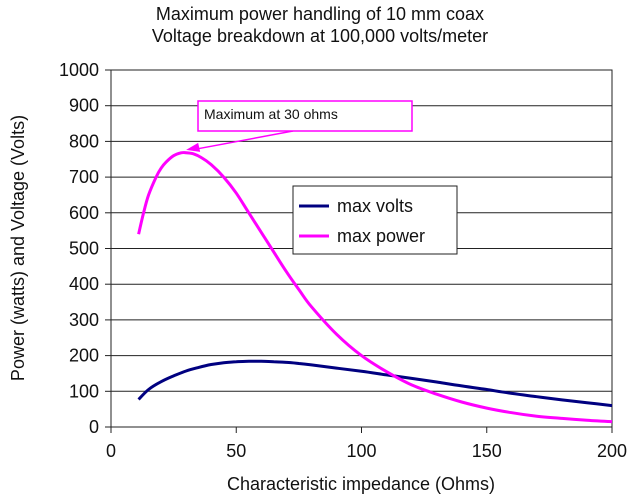  Describe the element at coordinates (361, 451) in the screenshot. I see `x-tick-label: 100` at that location.